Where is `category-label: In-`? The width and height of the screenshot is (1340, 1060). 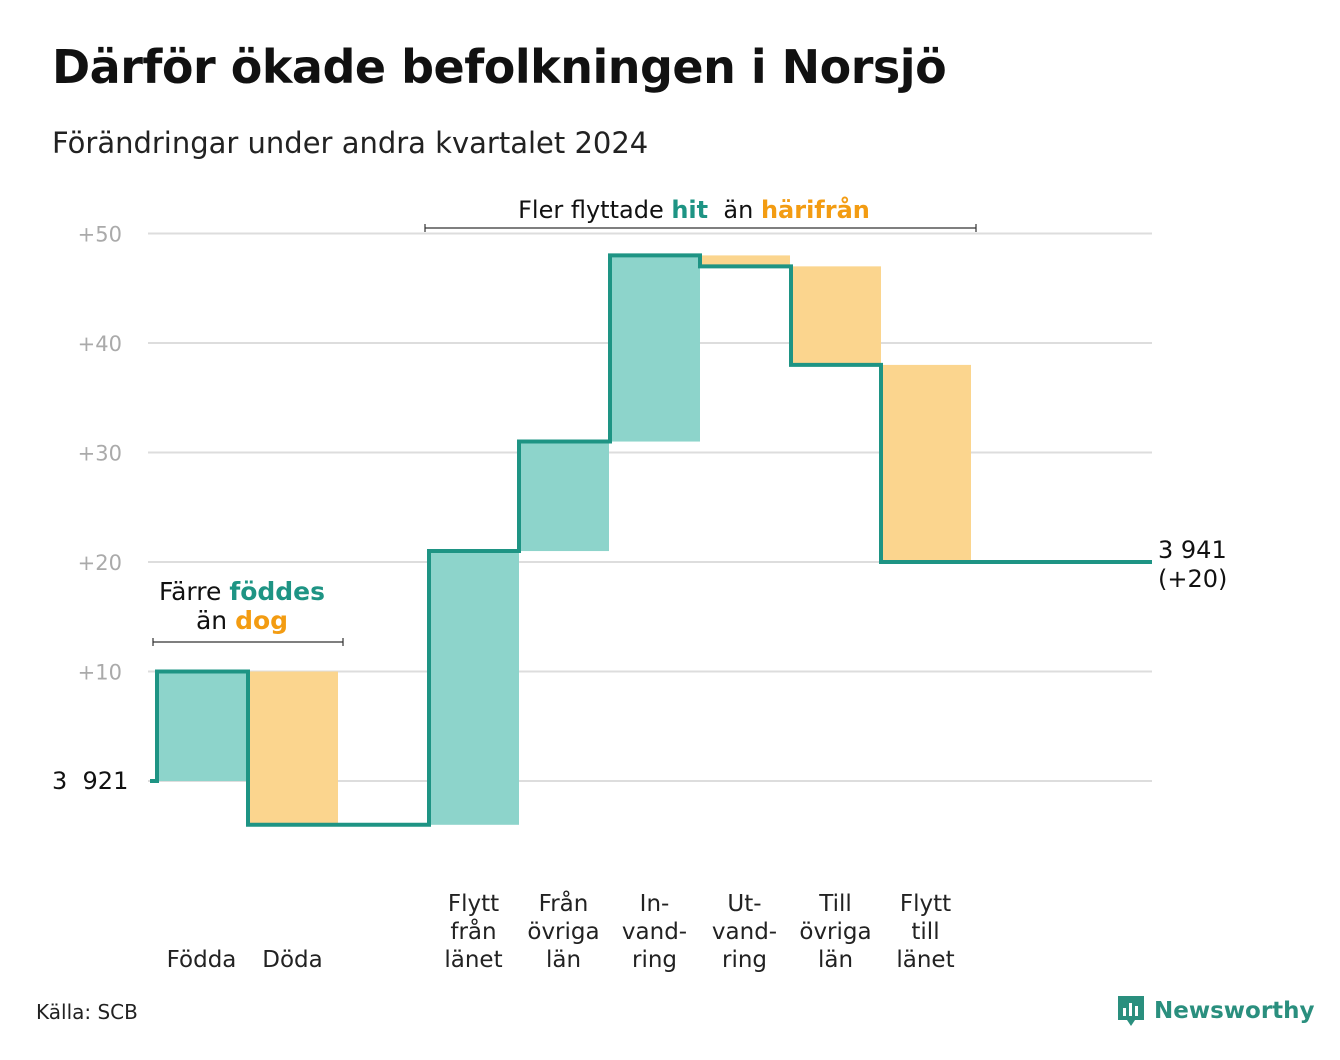
category-label: In- is located at coordinates (655, 904).